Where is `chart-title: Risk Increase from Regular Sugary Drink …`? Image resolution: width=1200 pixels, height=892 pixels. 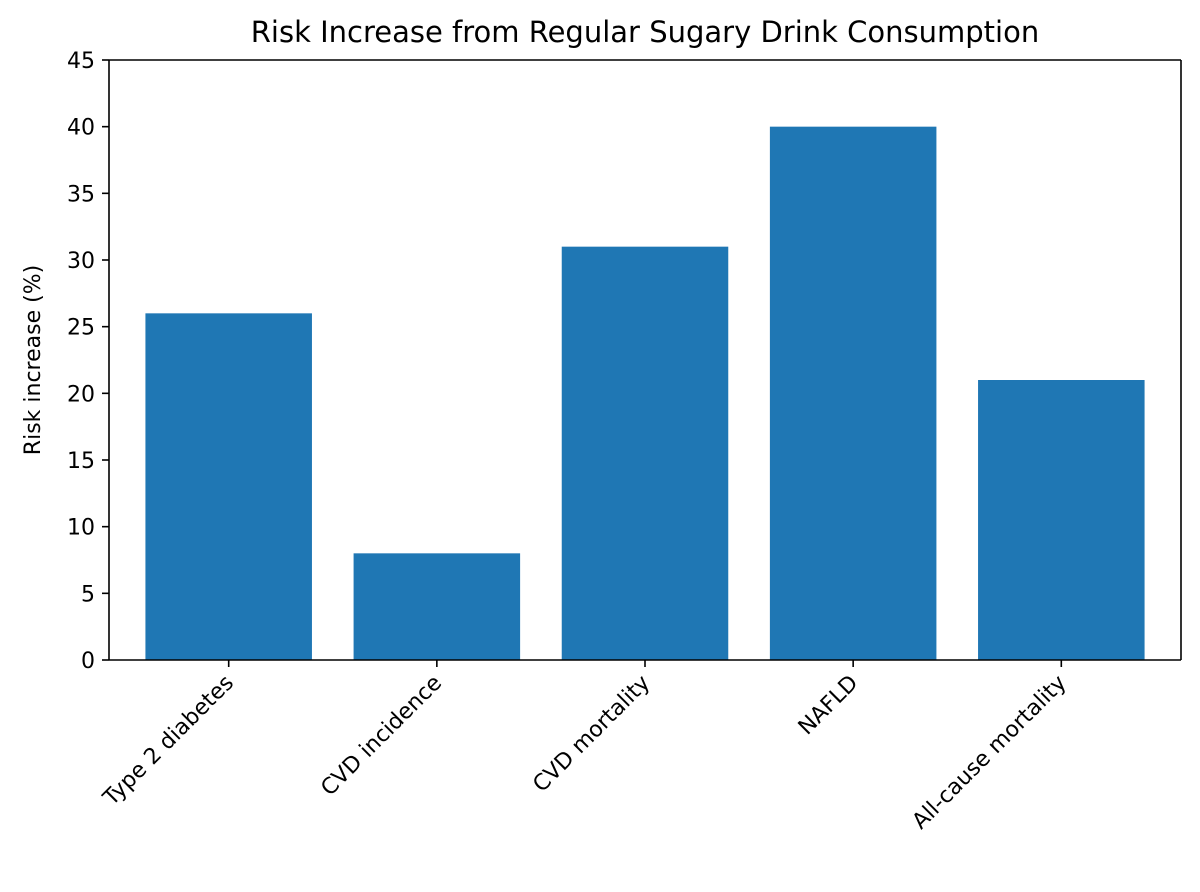
chart-title: Risk Increase from Regular Sugary Drink … is located at coordinates (645, 32).